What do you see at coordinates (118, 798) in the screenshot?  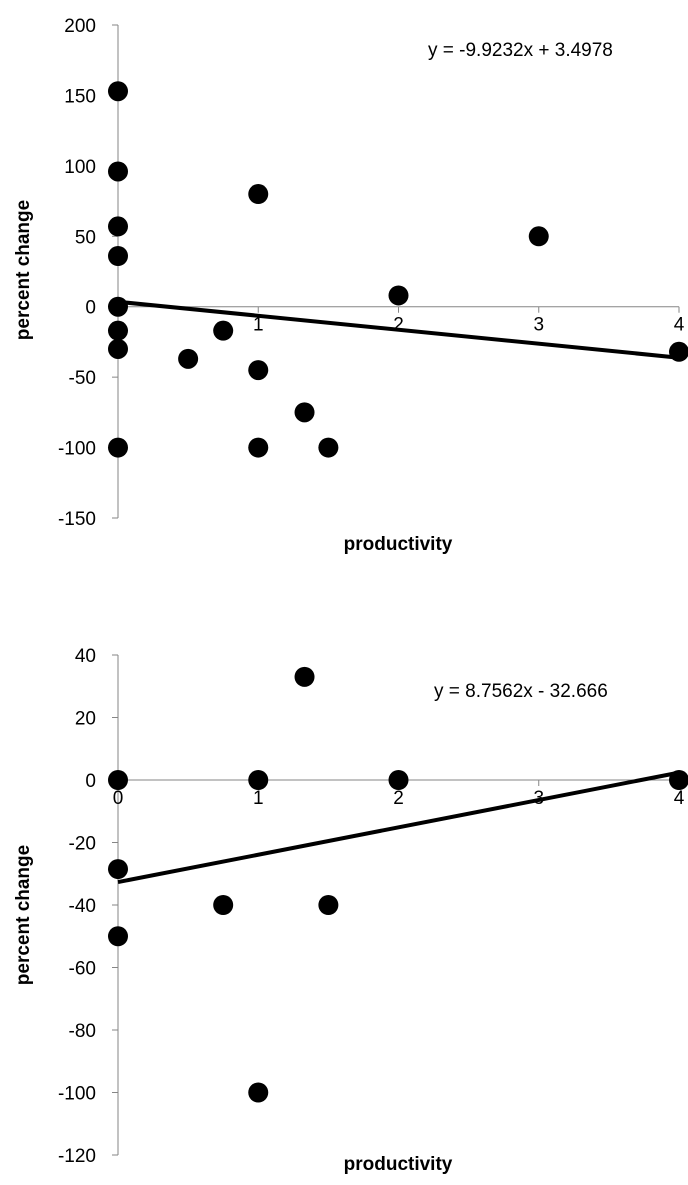 I see `x-tick-label: 0` at bounding box center [118, 798].